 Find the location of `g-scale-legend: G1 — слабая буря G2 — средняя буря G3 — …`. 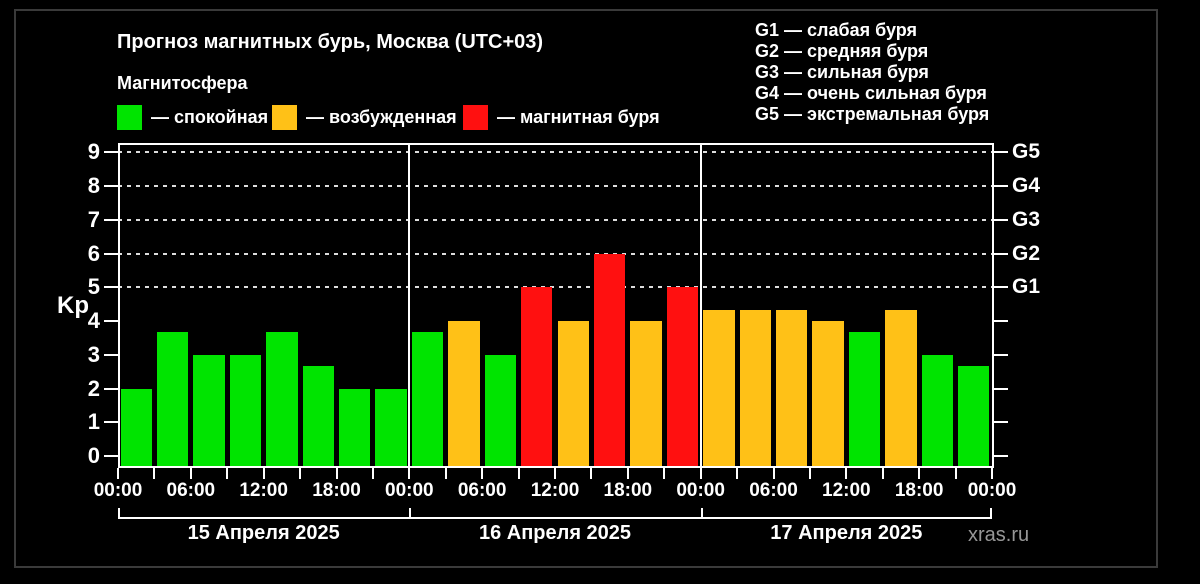

g-scale-legend: G1 — слабая буря G2 — средняя буря G3 — … is located at coordinates (872, 72).